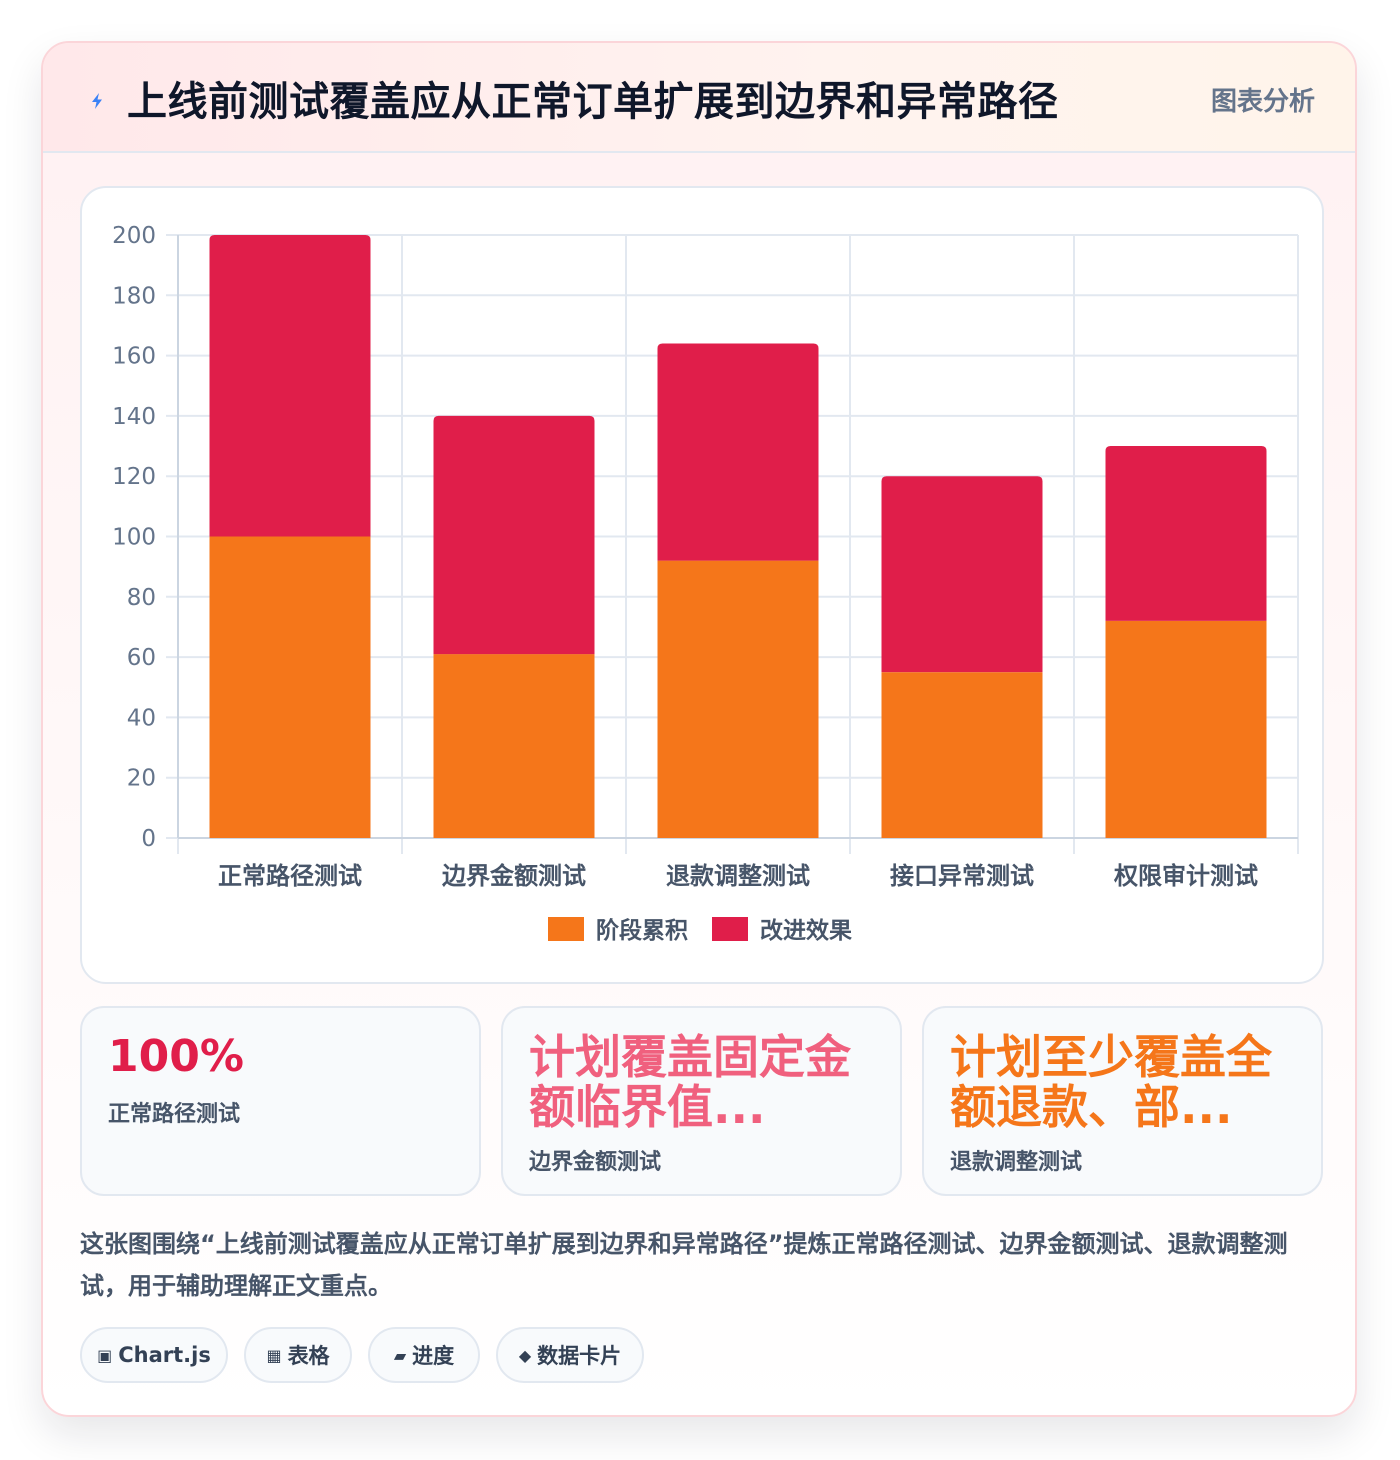  Describe the element at coordinates (400, 1355) in the screenshot. I see `progress-icon: ▰` at that location.